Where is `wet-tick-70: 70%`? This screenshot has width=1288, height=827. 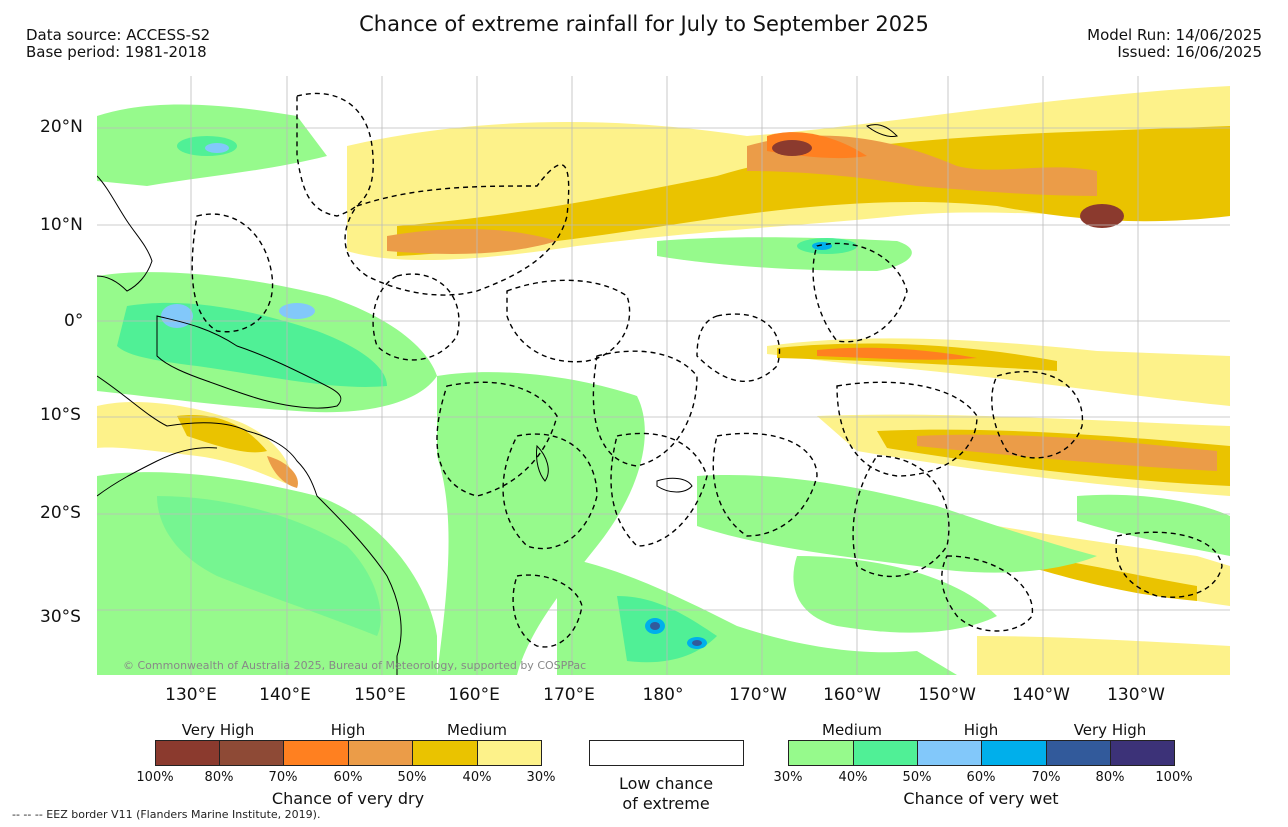 wet-tick-70: 70% is located at coordinates (1046, 777).